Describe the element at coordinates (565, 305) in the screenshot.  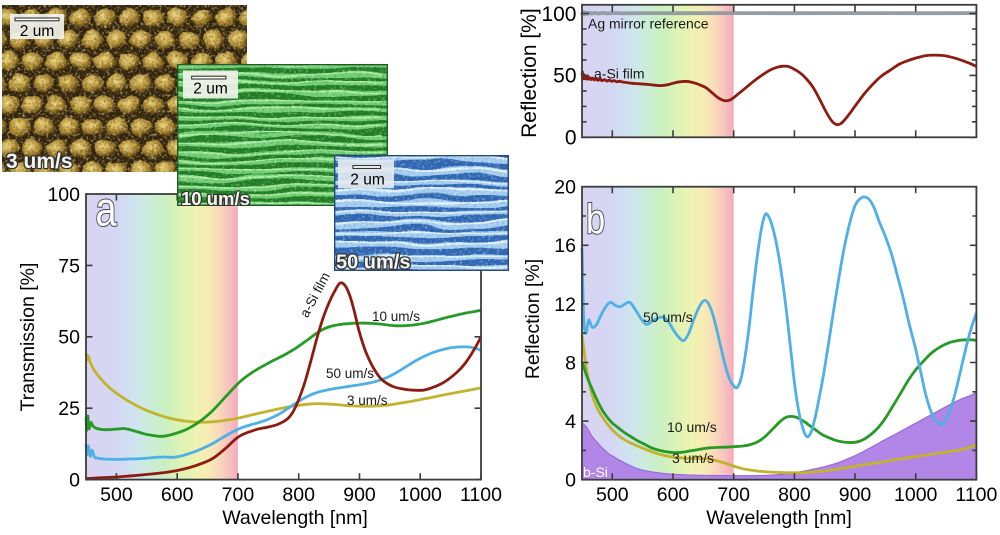
I see `svg-text: 12` at that location.